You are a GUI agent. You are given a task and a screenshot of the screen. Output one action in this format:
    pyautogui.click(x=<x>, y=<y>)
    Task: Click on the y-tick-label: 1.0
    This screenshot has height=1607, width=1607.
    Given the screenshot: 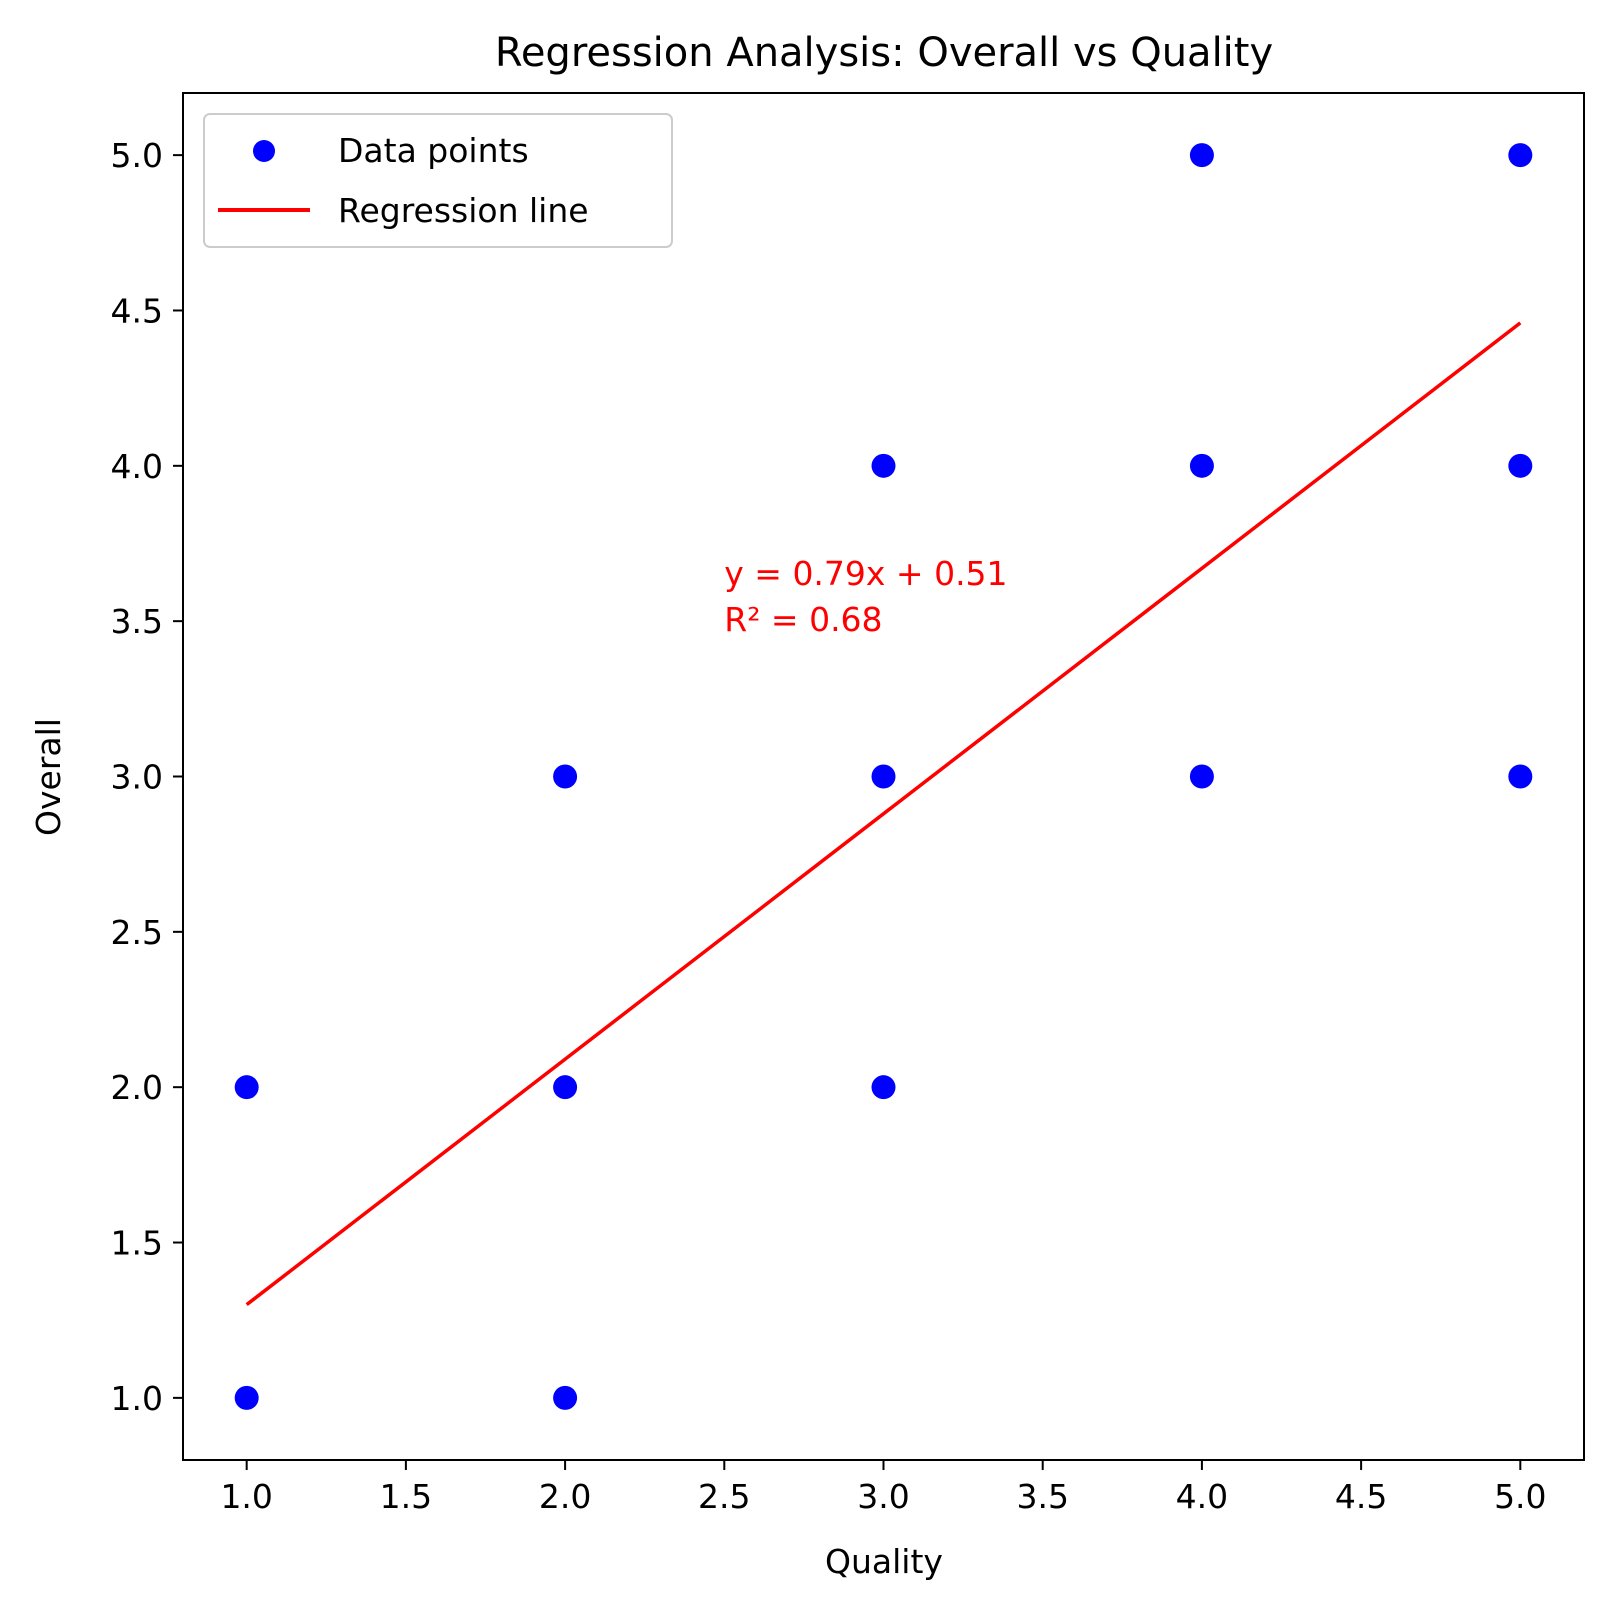 What is the action you would take?
    pyautogui.click(x=137, y=1398)
    